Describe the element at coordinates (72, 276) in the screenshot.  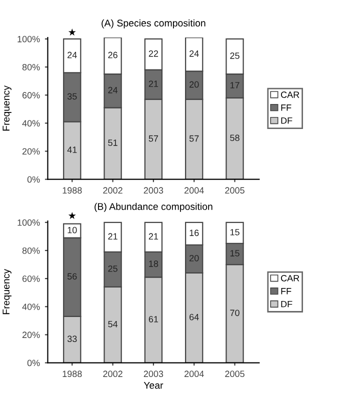
I see `data-label: 56` at that location.